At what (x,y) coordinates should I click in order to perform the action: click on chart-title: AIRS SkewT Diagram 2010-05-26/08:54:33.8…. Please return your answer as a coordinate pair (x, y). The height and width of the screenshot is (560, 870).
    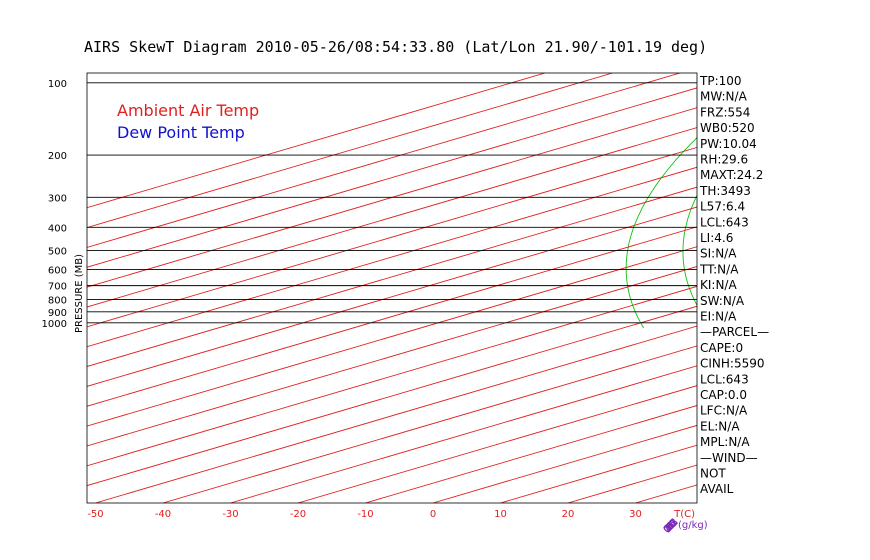
    Looking at the image, I should click on (395, 47).